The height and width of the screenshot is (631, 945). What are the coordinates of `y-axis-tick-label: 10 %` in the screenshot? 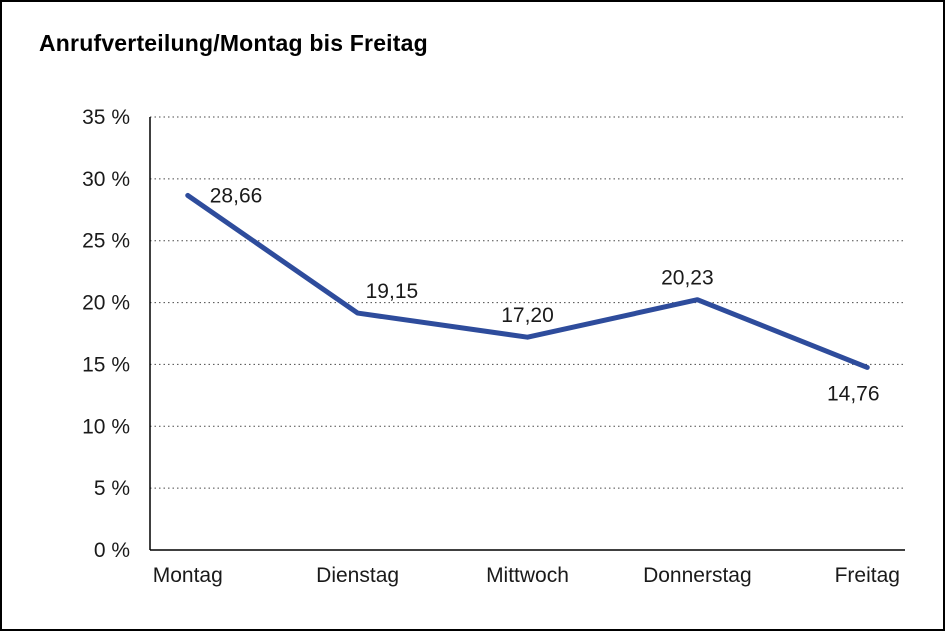 It's located at (106, 426).